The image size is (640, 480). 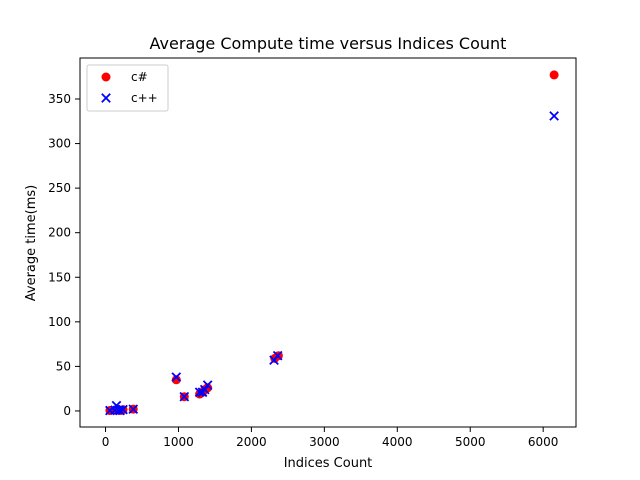 What do you see at coordinates (59, 144) in the screenshot?
I see `y-tick-label: 300` at bounding box center [59, 144].